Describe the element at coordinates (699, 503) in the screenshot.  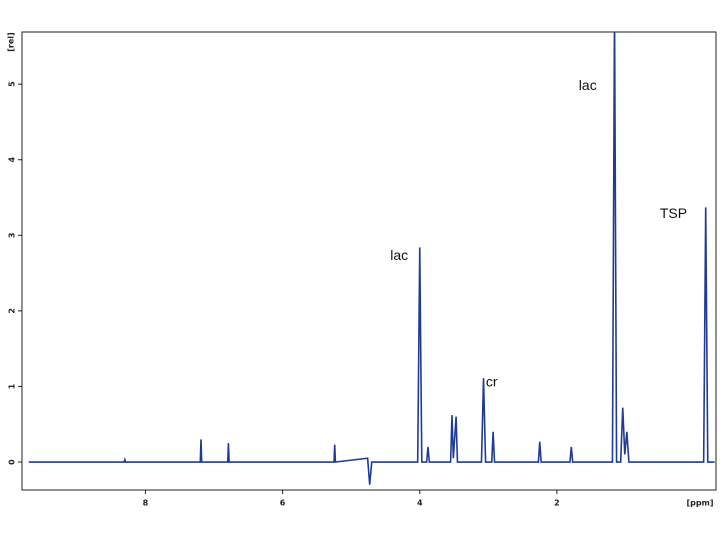
I see `x-axis-label: [ppm]` at that location.